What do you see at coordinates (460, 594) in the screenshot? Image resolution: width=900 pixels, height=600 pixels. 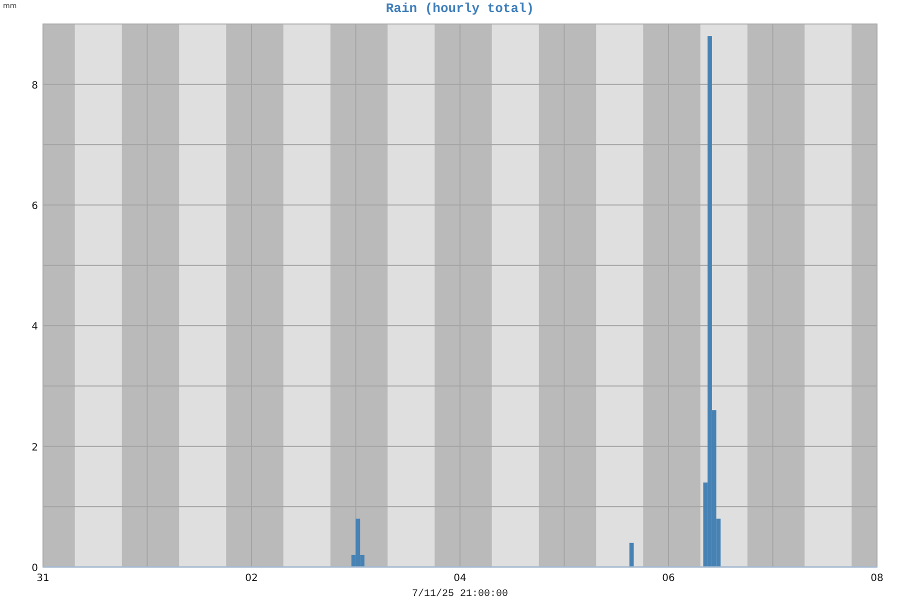 I see `x-axis-title: 7/11/25 21:00:00` at bounding box center [460, 594].